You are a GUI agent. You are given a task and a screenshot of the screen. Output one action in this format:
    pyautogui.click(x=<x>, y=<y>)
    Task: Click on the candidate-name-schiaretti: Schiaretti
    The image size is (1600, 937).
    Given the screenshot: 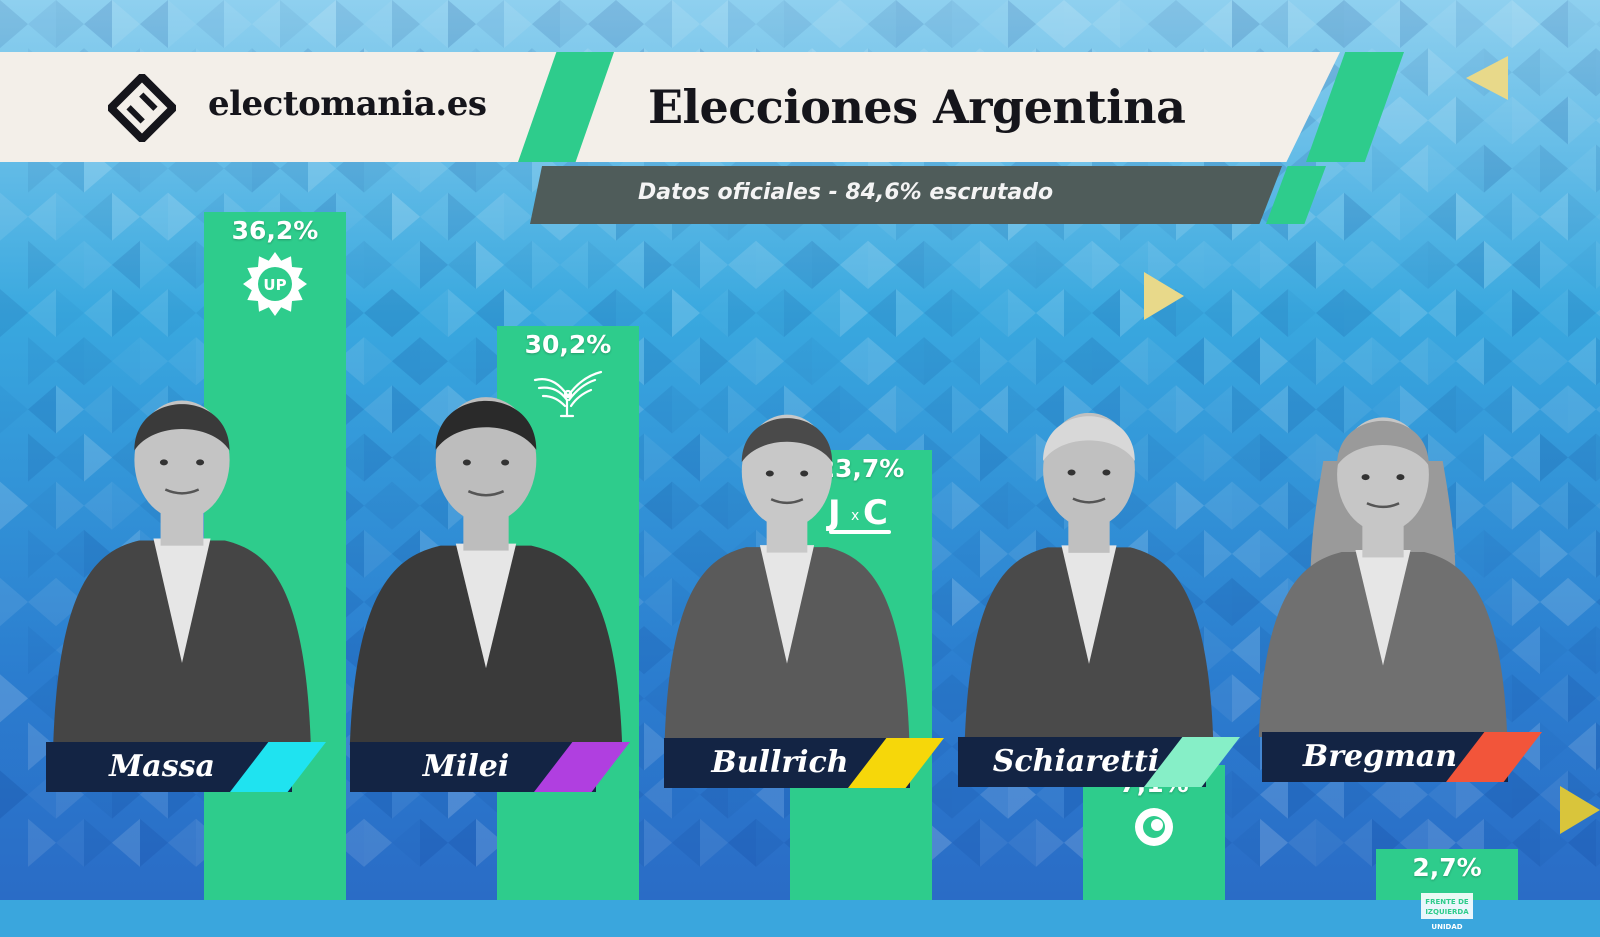 What is the action you would take?
    pyautogui.click(x=1076, y=761)
    